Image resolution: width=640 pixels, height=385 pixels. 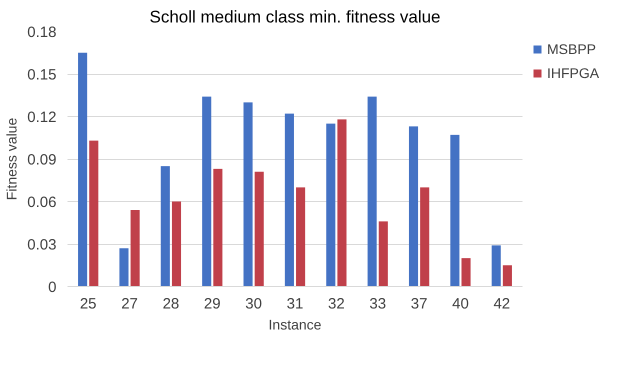 What do you see at coordinates (253, 304) in the screenshot?
I see `x-tick-label: 30` at bounding box center [253, 304].